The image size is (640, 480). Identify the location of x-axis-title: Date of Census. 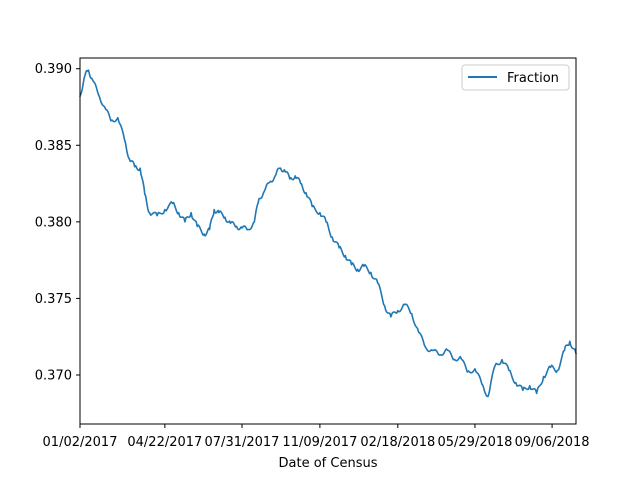
(328, 463).